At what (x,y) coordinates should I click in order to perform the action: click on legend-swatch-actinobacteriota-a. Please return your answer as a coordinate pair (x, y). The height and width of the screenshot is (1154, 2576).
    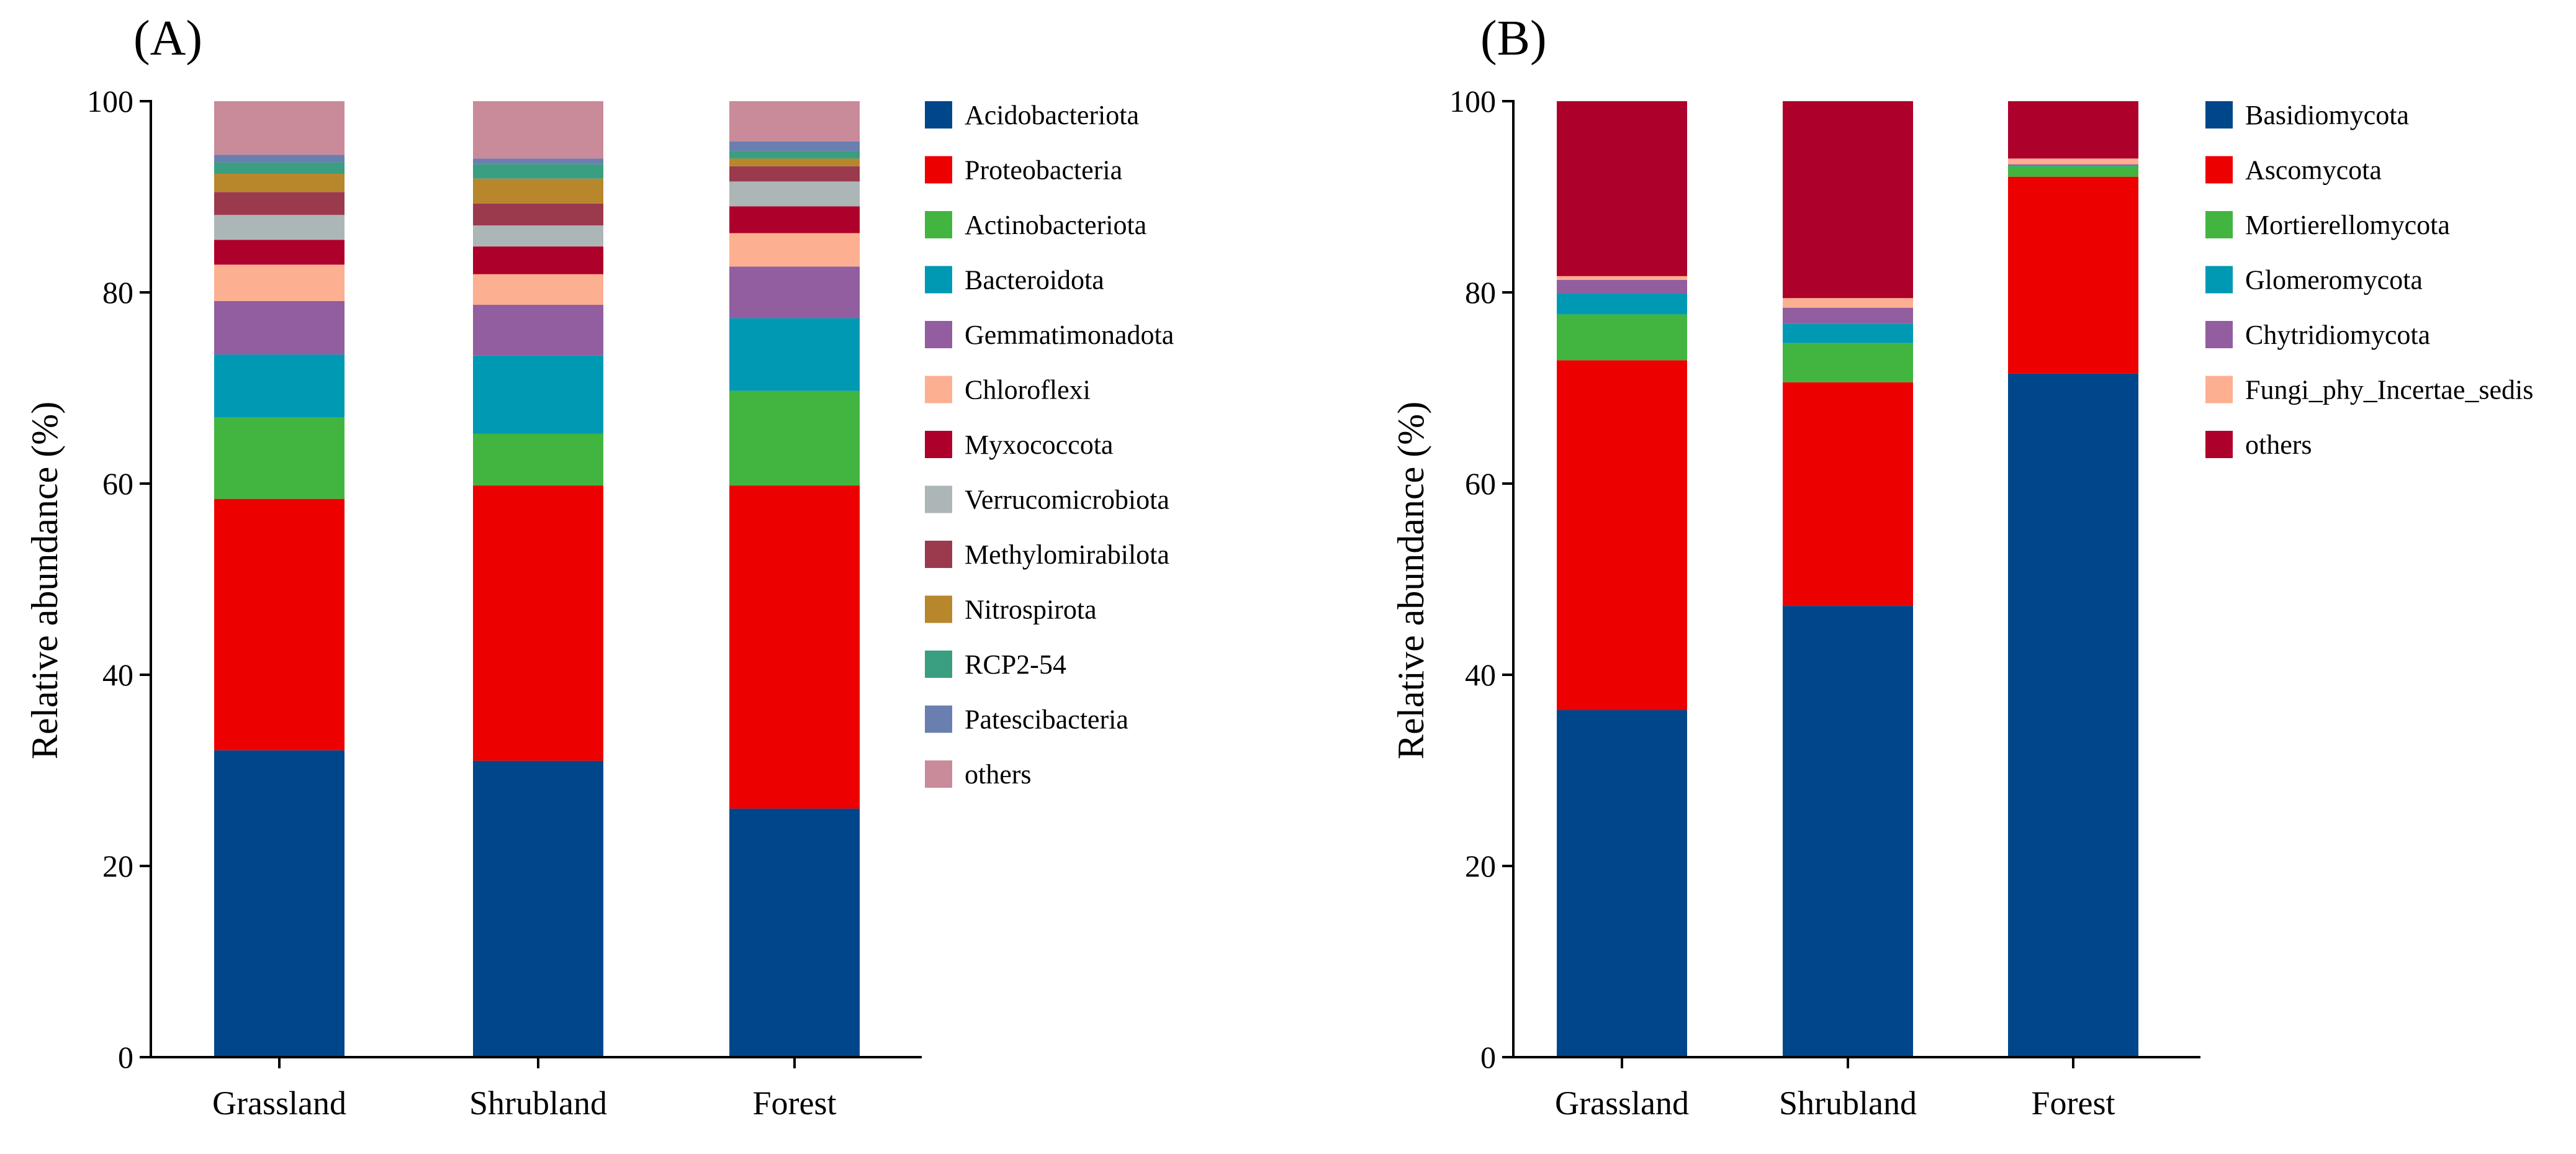
    Looking at the image, I should click on (938, 224).